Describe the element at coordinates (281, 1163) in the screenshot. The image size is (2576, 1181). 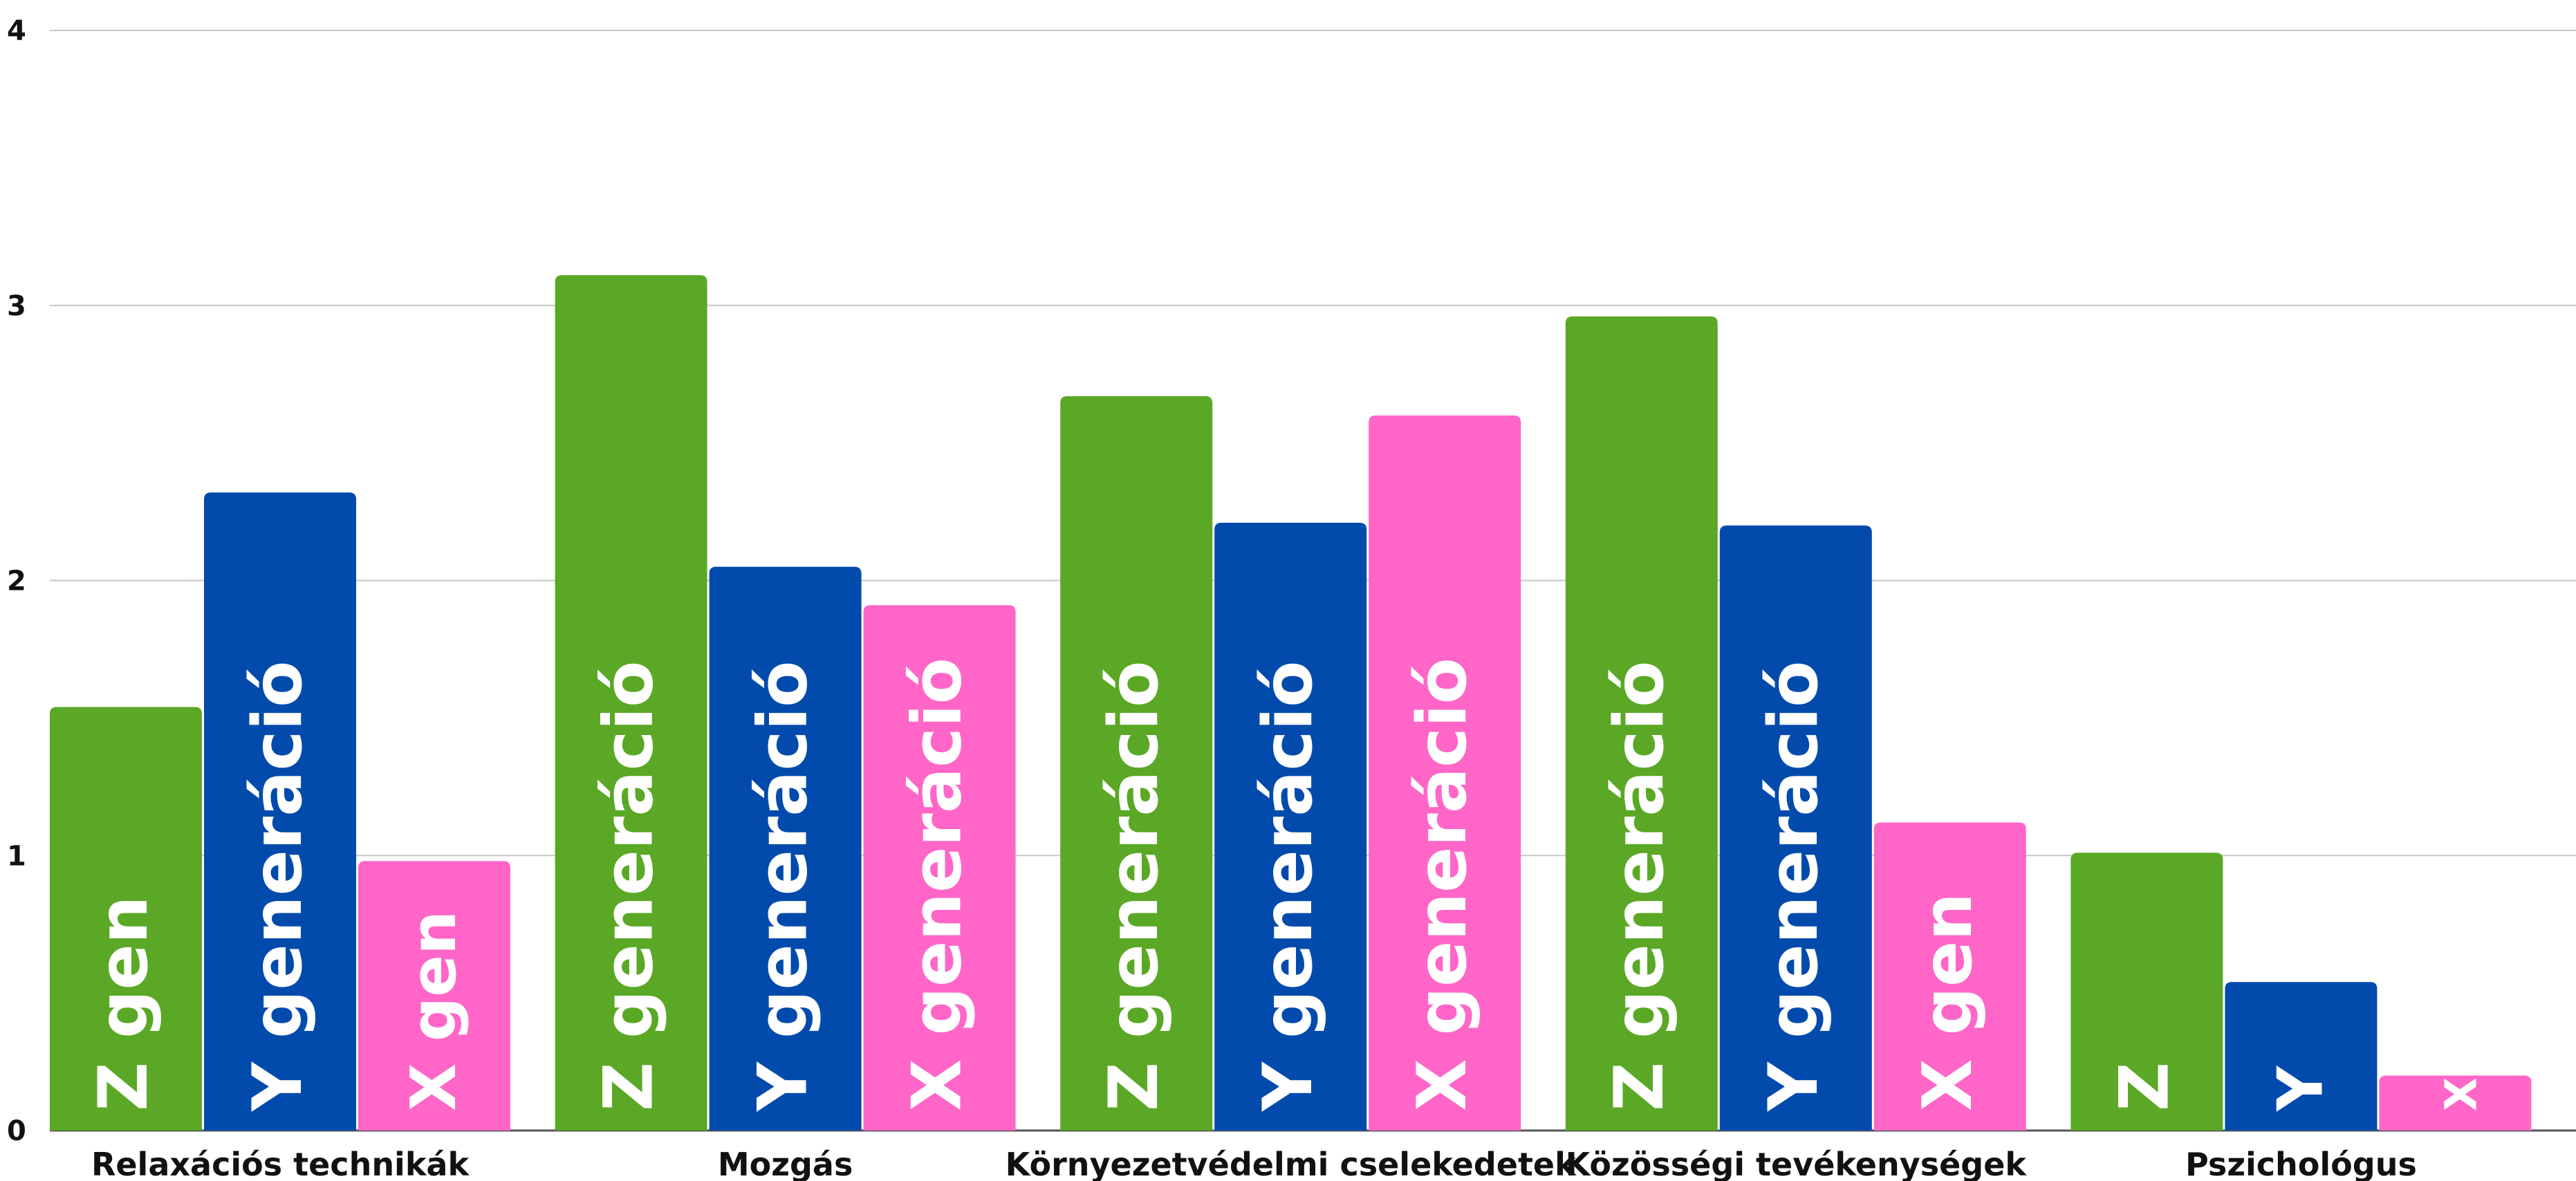
I see `category-label: Relaxációs technikák` at that location.